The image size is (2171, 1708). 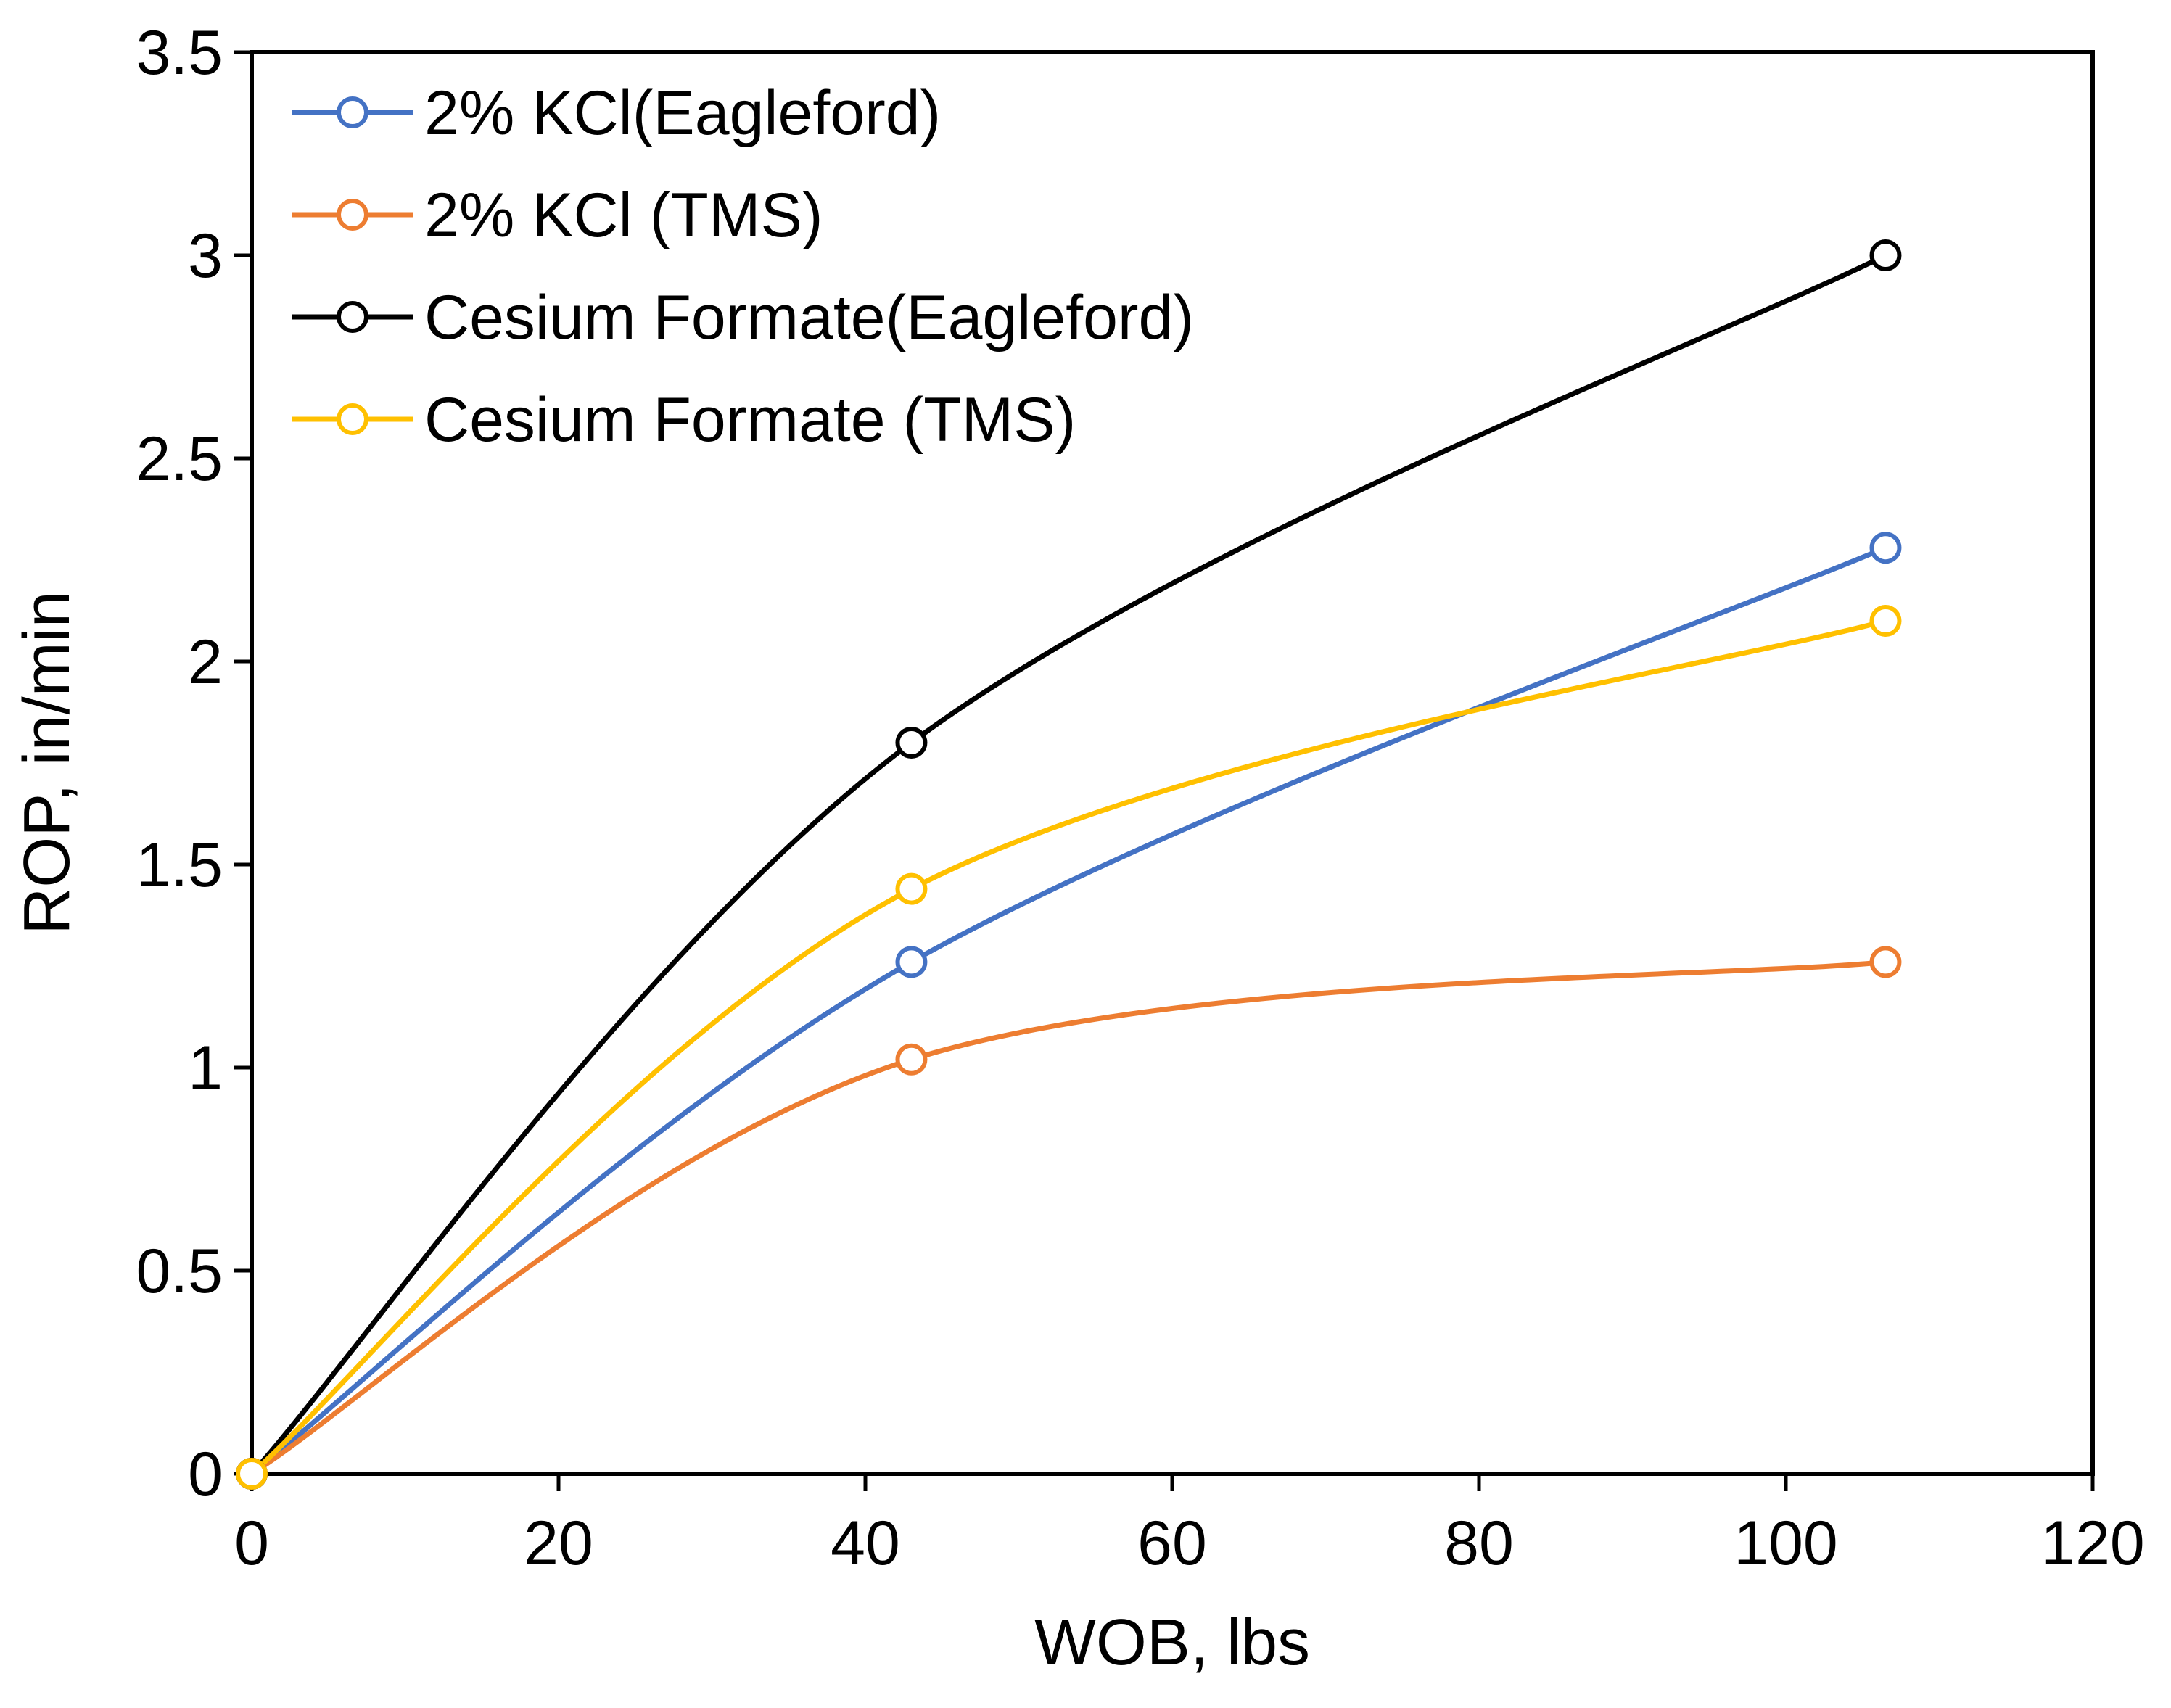 What do you see at coordinates (47, 763) in the screenshot?
I see `y-axis-title: ROP, in/min` at bounding box center [47, 763].